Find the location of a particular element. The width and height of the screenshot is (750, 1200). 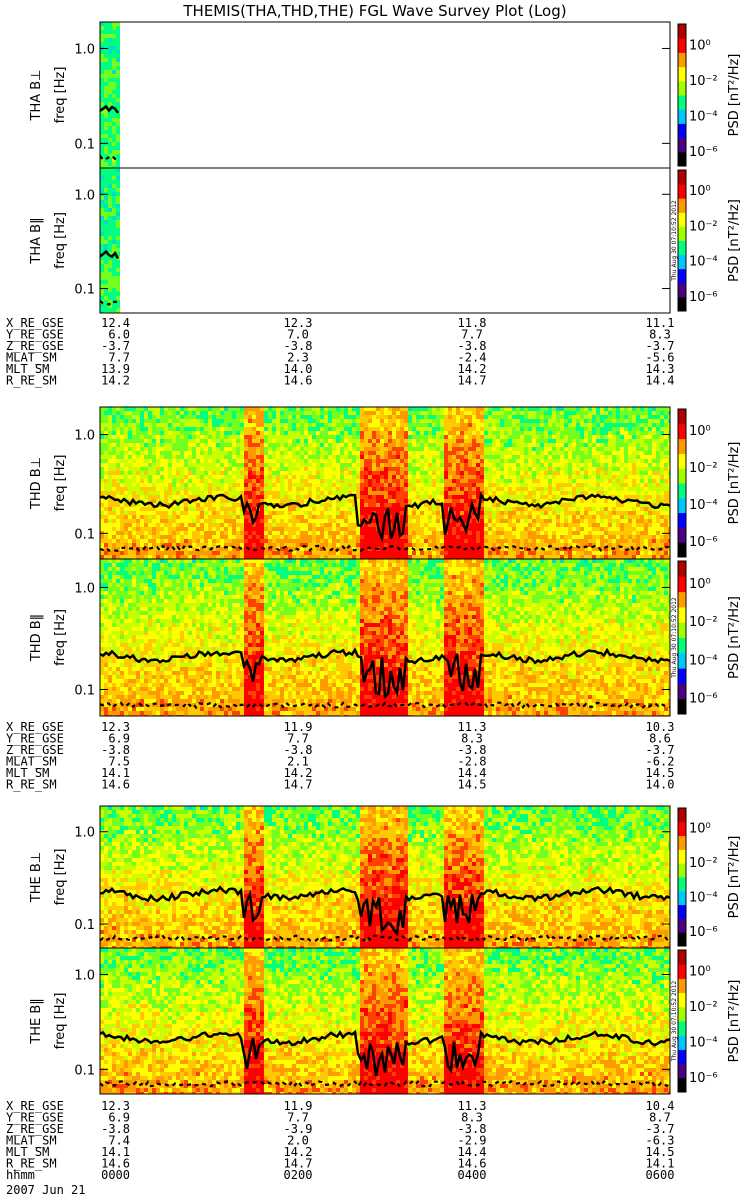

ephemeris-value: 12.3 is located at coordinates (298, 323).